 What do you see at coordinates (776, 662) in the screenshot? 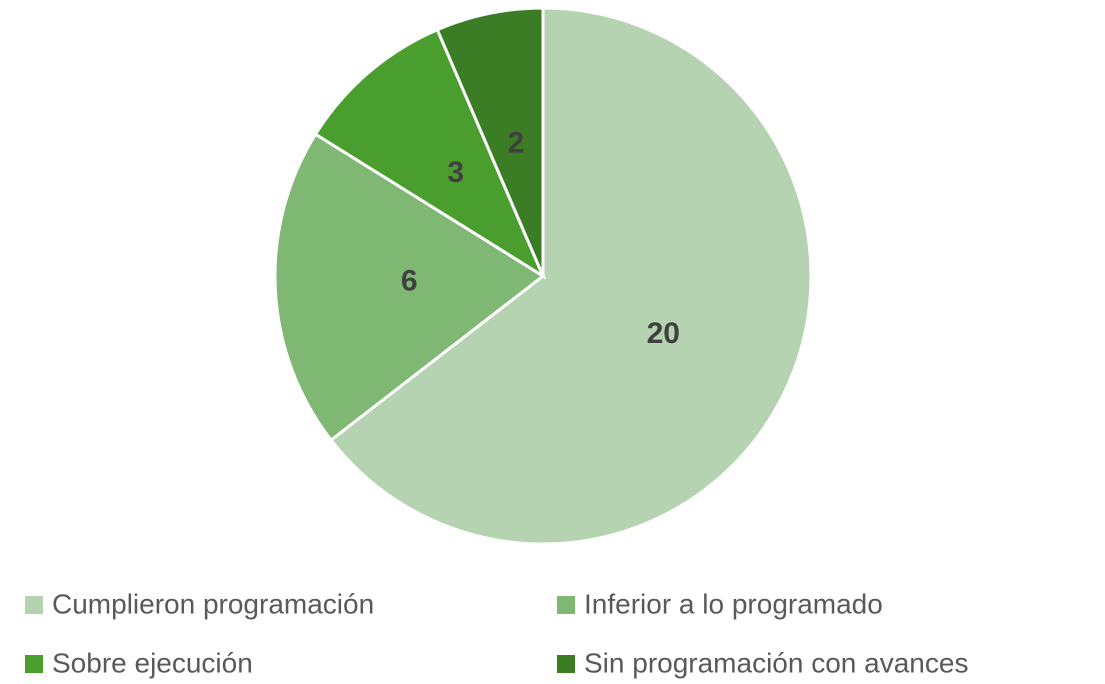
I see `legend-label: Sin programación con avances` at bounding box center [776, 662].